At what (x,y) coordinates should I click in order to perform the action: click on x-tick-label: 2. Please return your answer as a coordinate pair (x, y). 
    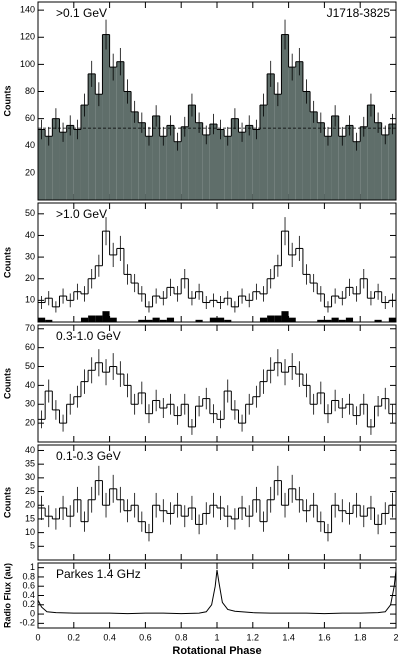
    Looking at the image, I should click on (395, 637).